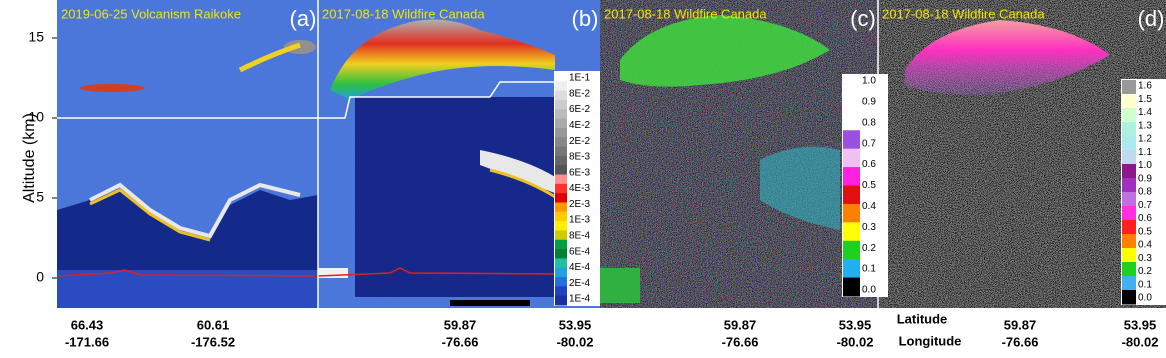  What do you see at coordinates (580, 188) in the screenshot?
I see `colorbar-label: 4E-3` at bounding box center [580, 188].